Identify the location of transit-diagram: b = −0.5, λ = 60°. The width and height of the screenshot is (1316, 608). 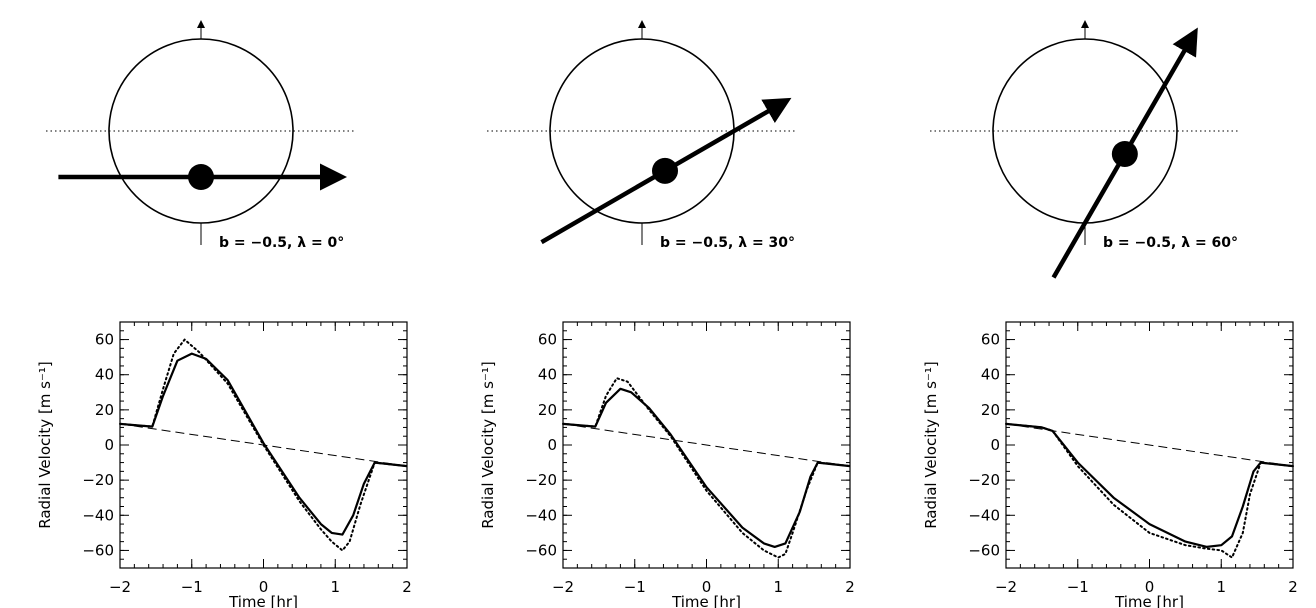
(1085, 149).